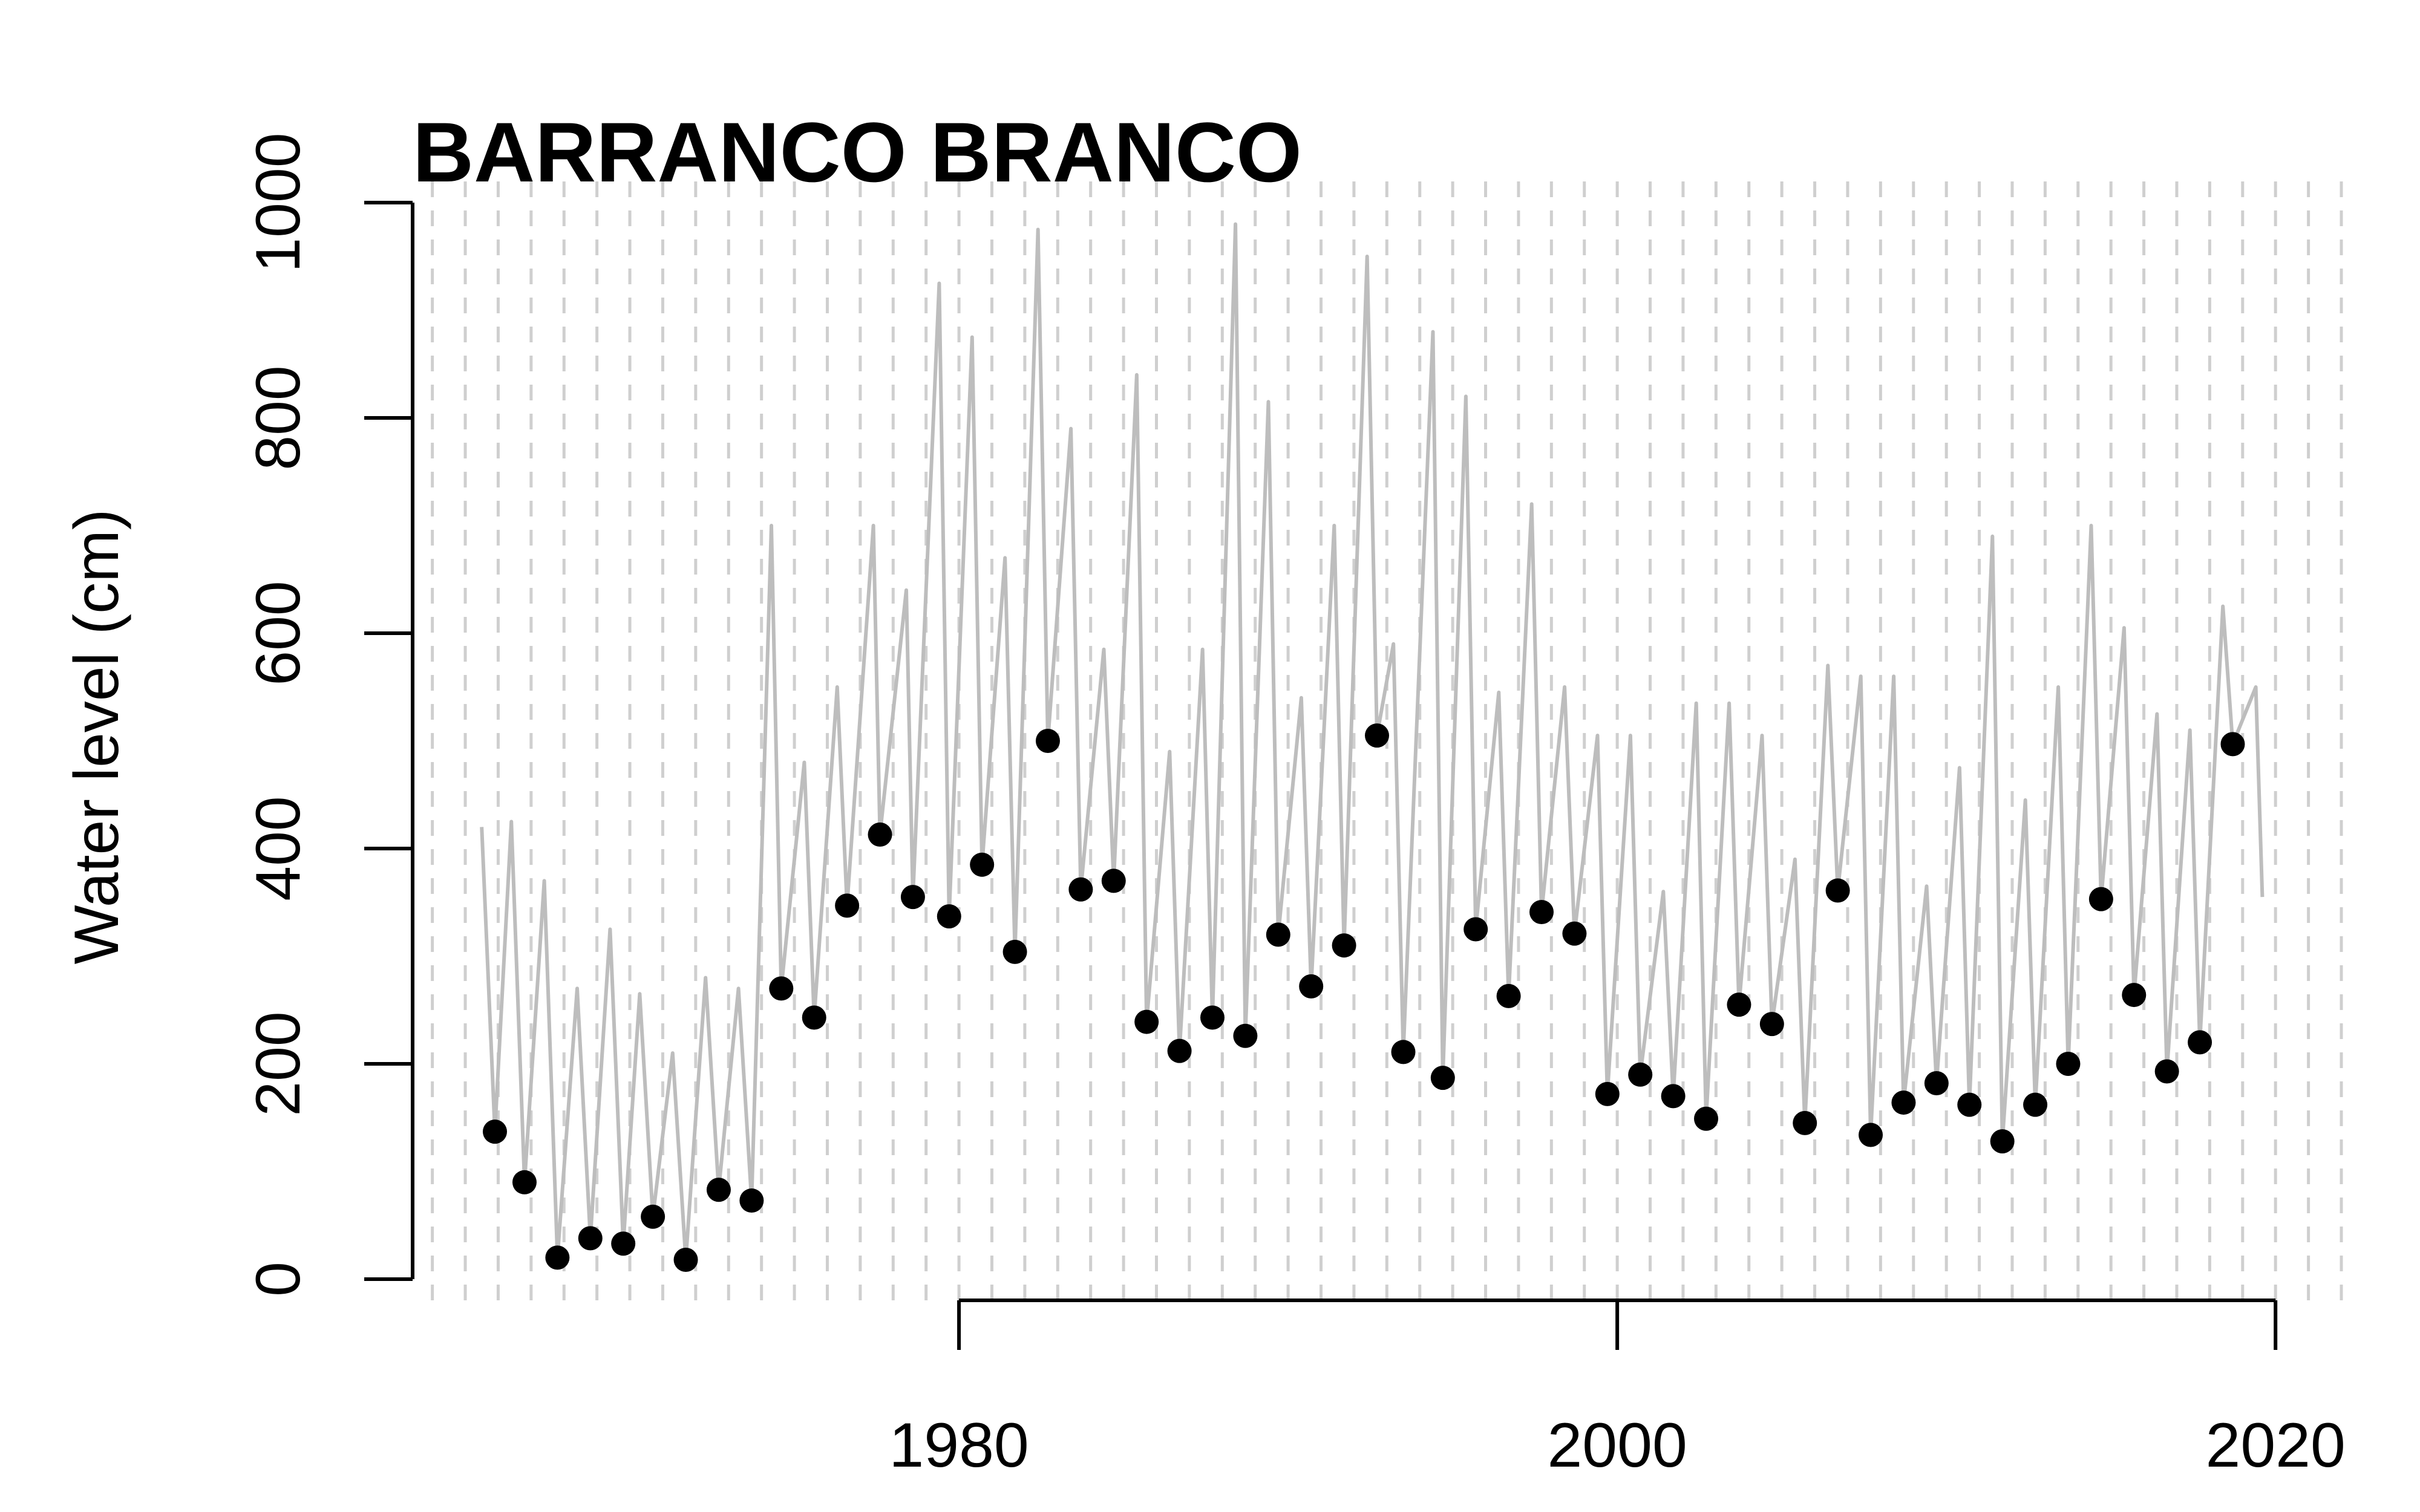 The image size is (2420, 1512). Describe the element at coordinates (278, 418) in the screenshot. I see `y-tick-label: 800` at that location.